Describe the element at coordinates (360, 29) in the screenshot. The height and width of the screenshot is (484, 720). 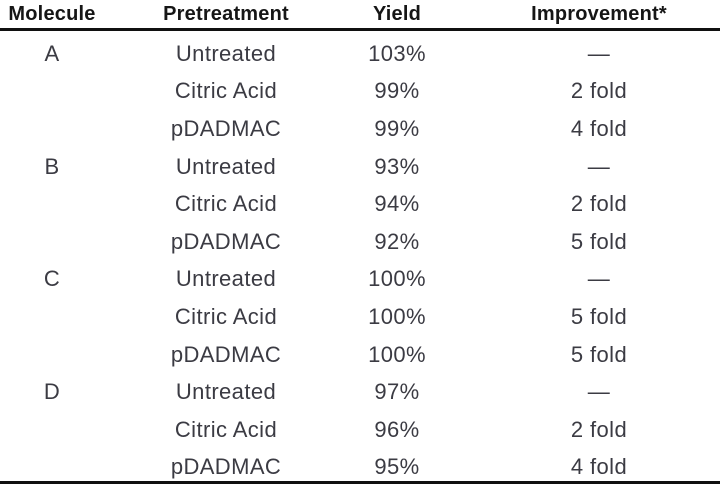
I see `header-rule` at that location.